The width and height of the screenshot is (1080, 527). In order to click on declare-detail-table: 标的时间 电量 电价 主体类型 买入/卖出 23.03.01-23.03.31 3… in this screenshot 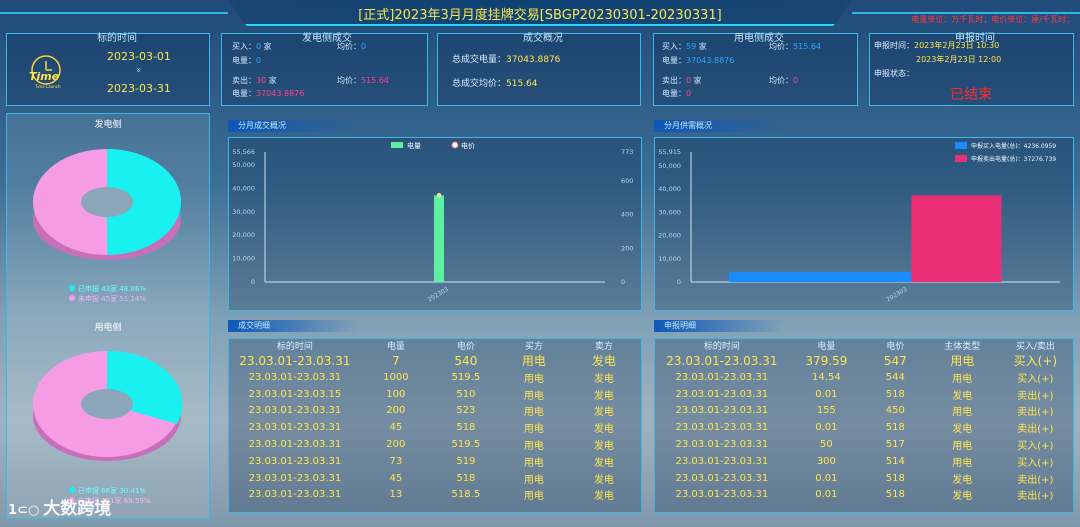, I will do `click(864, 421)`.